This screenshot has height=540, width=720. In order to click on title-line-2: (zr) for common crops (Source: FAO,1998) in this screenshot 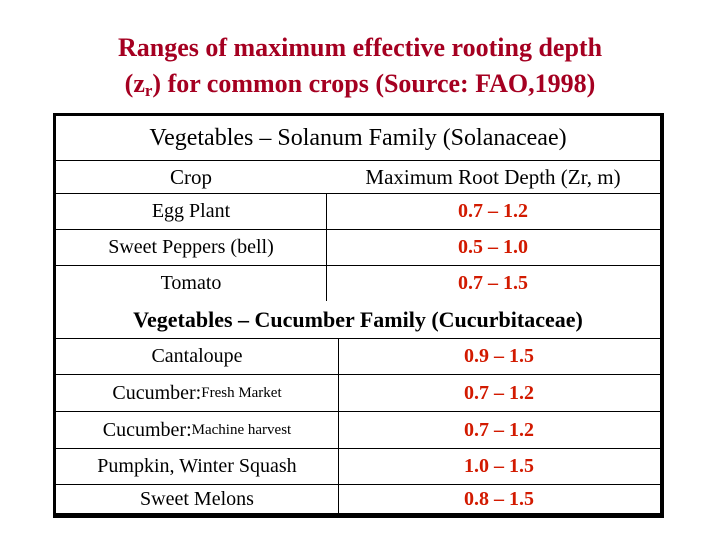, I will do `click(360, 84)`.